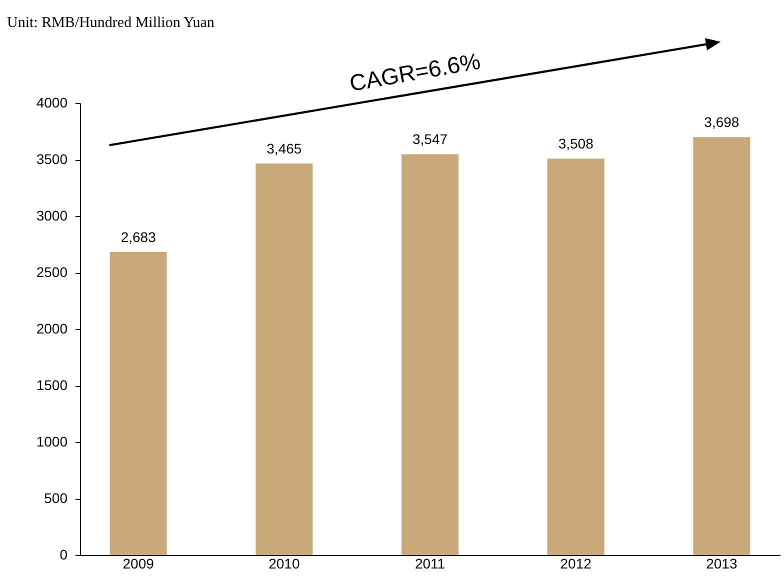 The width and height of the screenshot is (784, 581). Describe the element at coordinates (576, 144) in the screenshot. I see `data-label: 3,508` at that location.